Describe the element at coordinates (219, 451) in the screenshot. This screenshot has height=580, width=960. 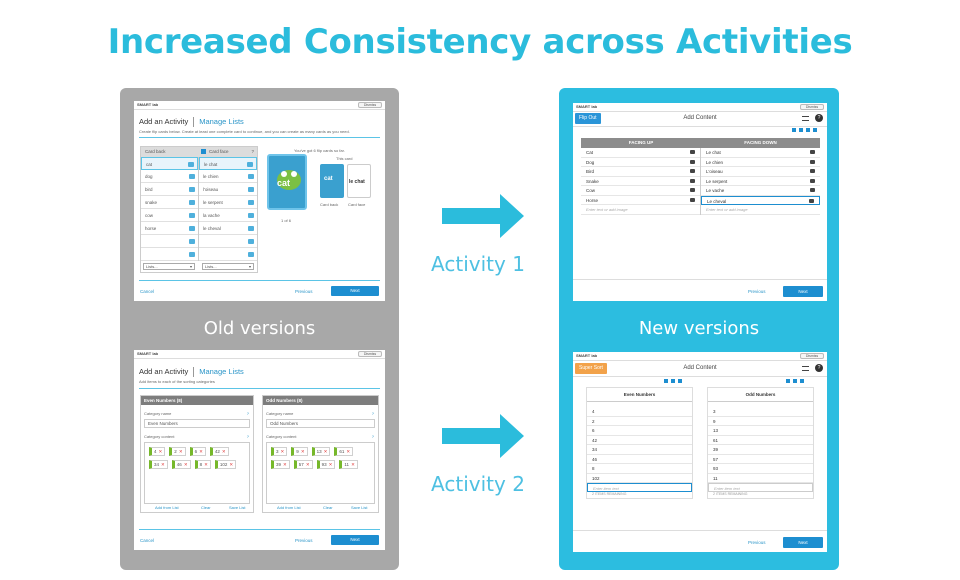
I see `item-chip: 42 ✕` at that location.